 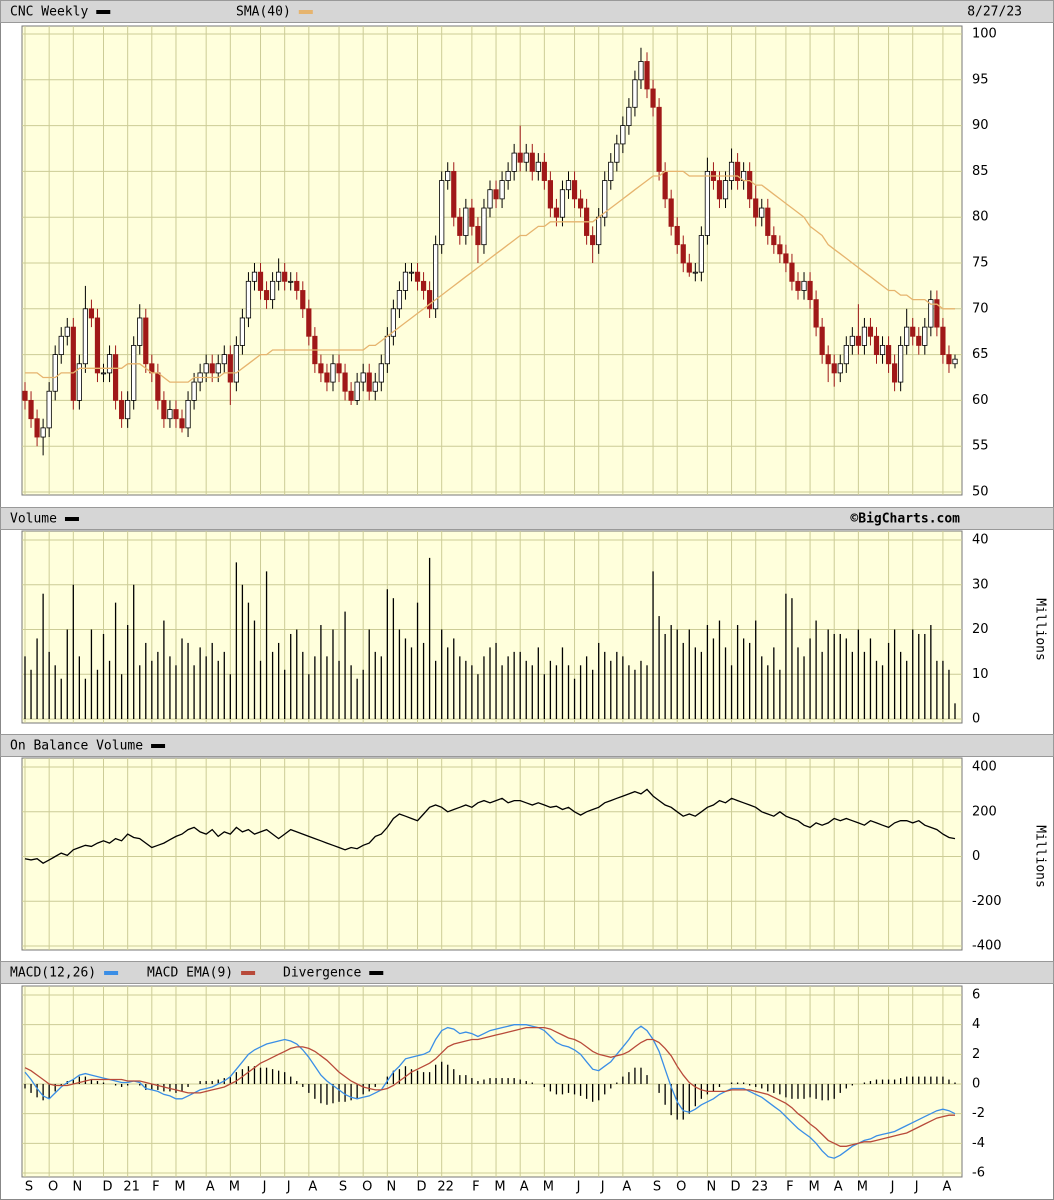 I want to click on y-tick-label: 20, so click(x=980, y=629).